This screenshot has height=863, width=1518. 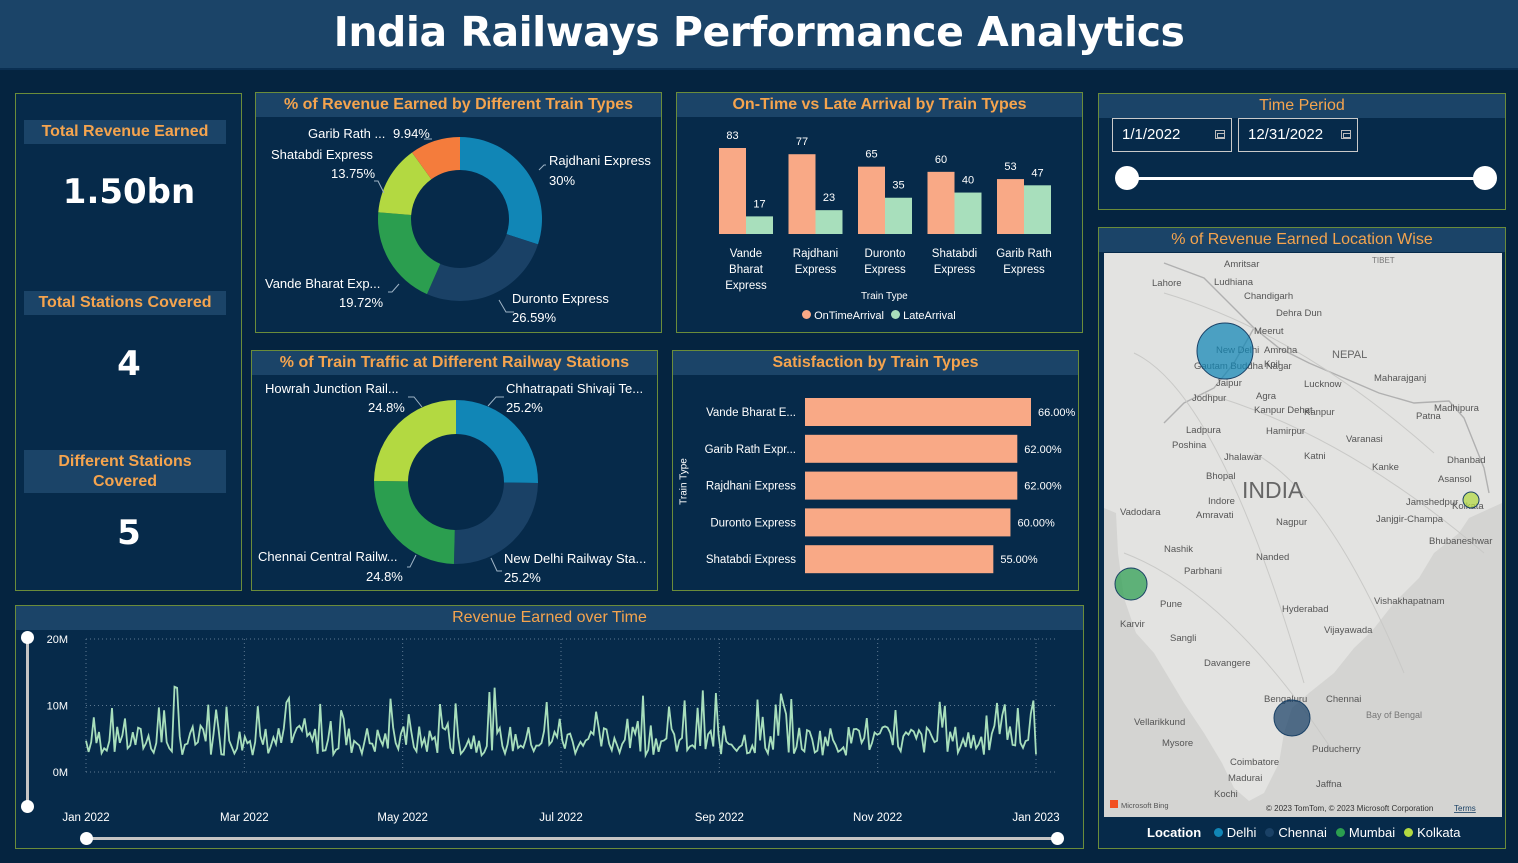 I want to click on legend-label-delhi: Delhi, so click(x=1241, y=832).